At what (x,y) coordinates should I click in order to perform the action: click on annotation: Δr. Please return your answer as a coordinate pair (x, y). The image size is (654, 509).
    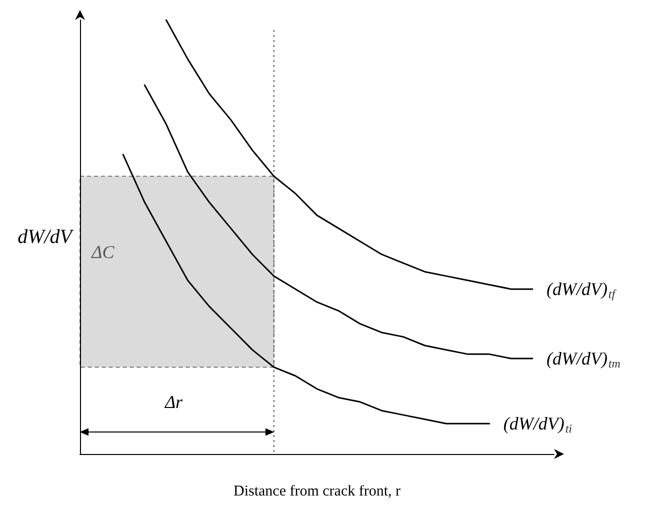
    Looking at the image, I should click on (173, 402).